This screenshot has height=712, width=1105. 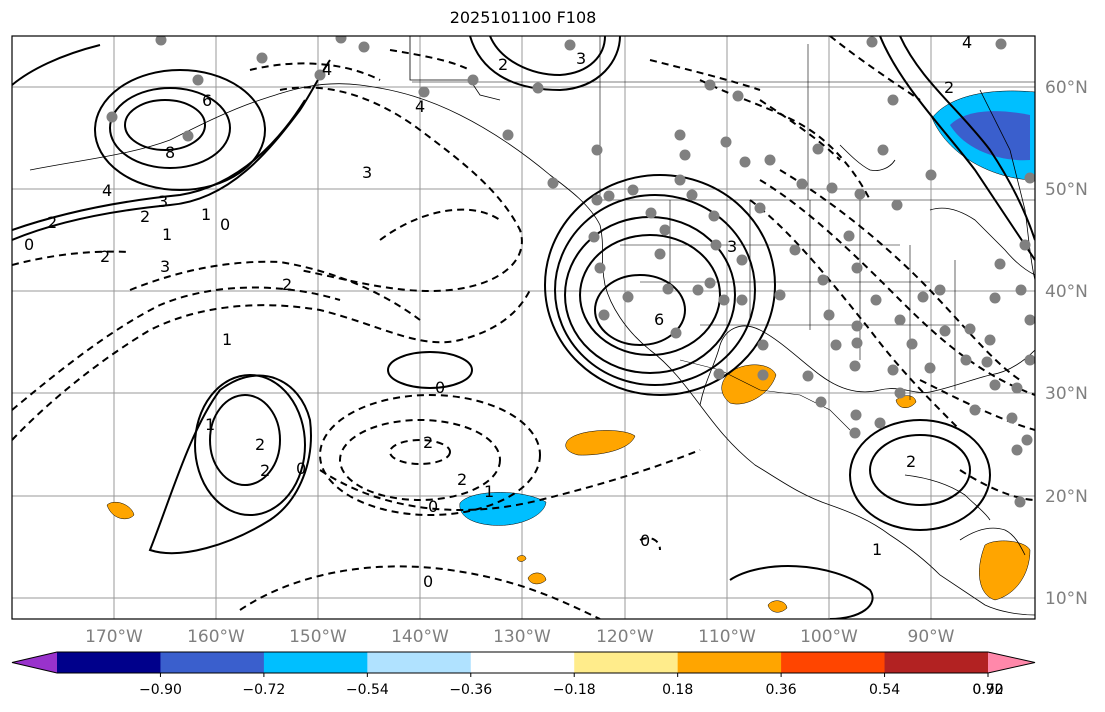 What do you see at coordinates (1066, 343) in the screenshot?
I see `latitude-labels: 60°N 50°N 40°N 30°N 20°N 10°N` at bounding box center [1066, 343].